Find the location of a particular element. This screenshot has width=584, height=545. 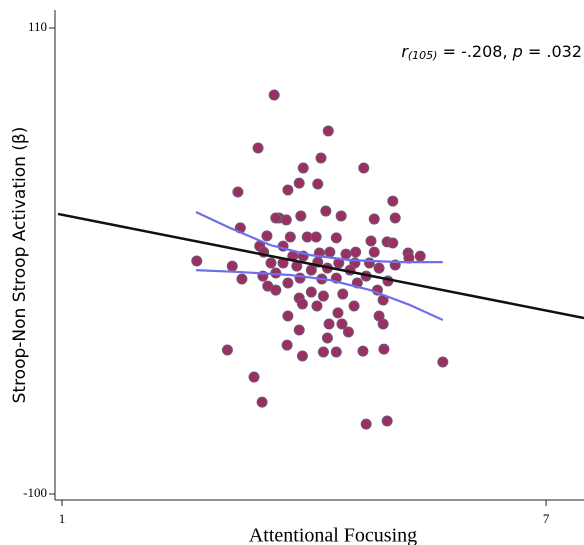

x-tick-label: 7 is located at coordinates (546, 518).